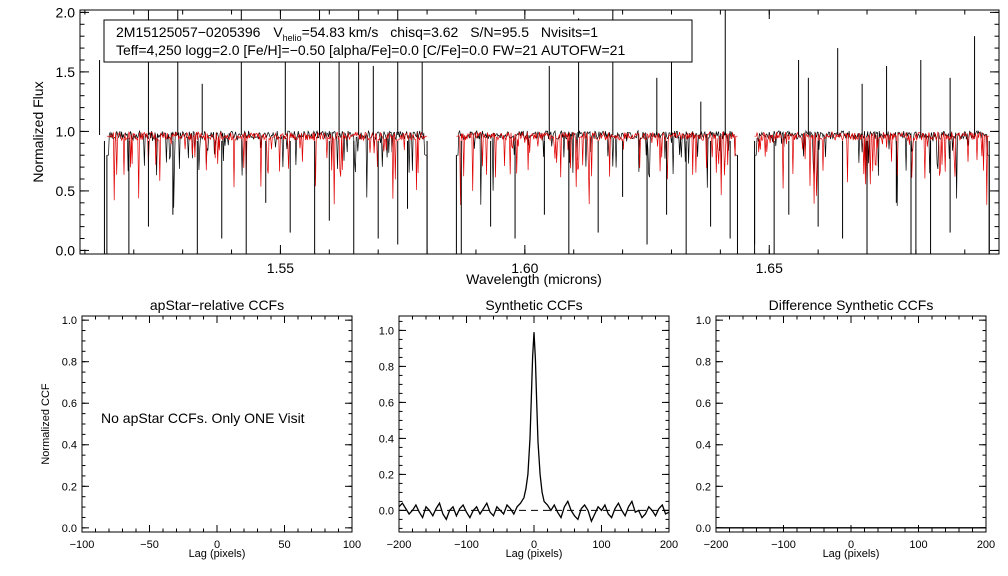 Image resolution: width=1008 pixels, height=576 pixels. Describe the element at coordinates (569, 32) in the screenshot. I see `nvisits-value: Nvisits=1` at that location.